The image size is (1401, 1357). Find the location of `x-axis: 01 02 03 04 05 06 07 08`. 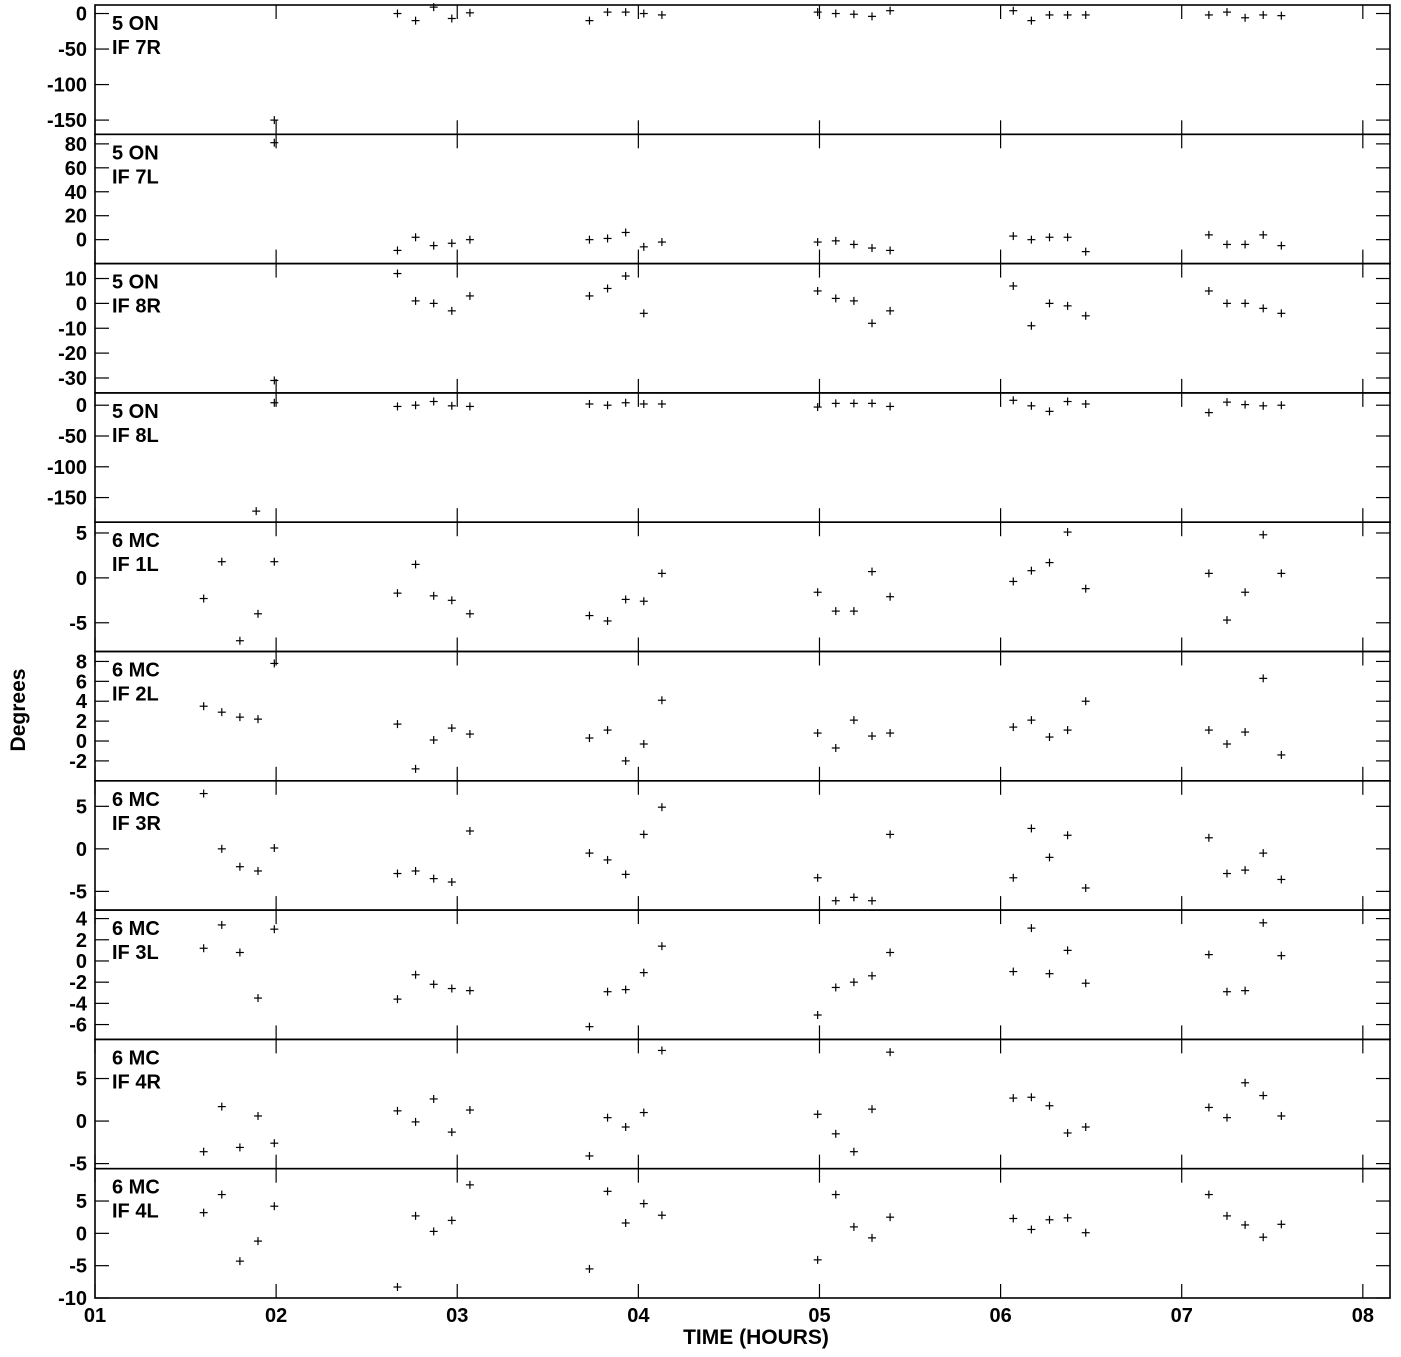

x-axis: 01 02 03 04 05 06 07 08 is located at coordinates (729, 1316).